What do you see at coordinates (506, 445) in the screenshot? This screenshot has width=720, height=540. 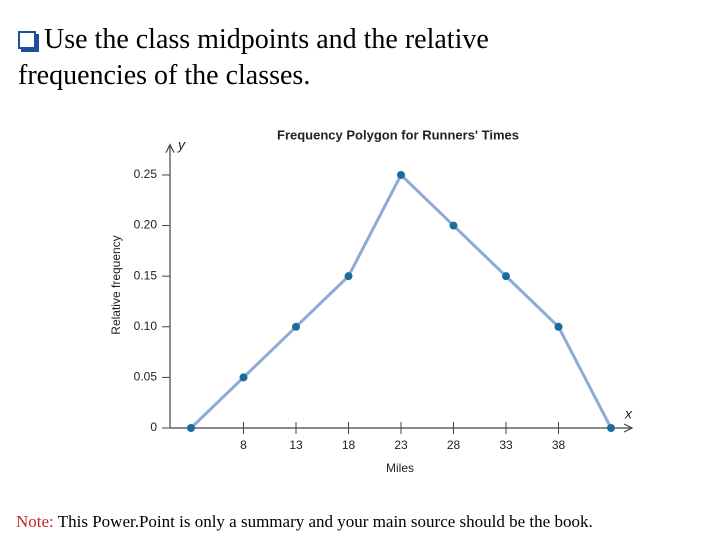 I see `x-tick-label: 33` at bounding box center [506, 445].